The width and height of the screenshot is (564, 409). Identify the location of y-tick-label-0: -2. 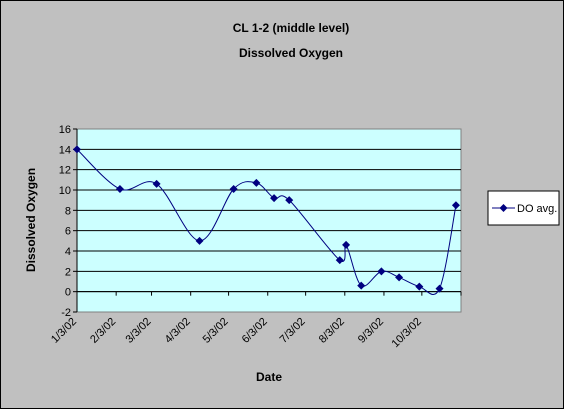
(66, 313).